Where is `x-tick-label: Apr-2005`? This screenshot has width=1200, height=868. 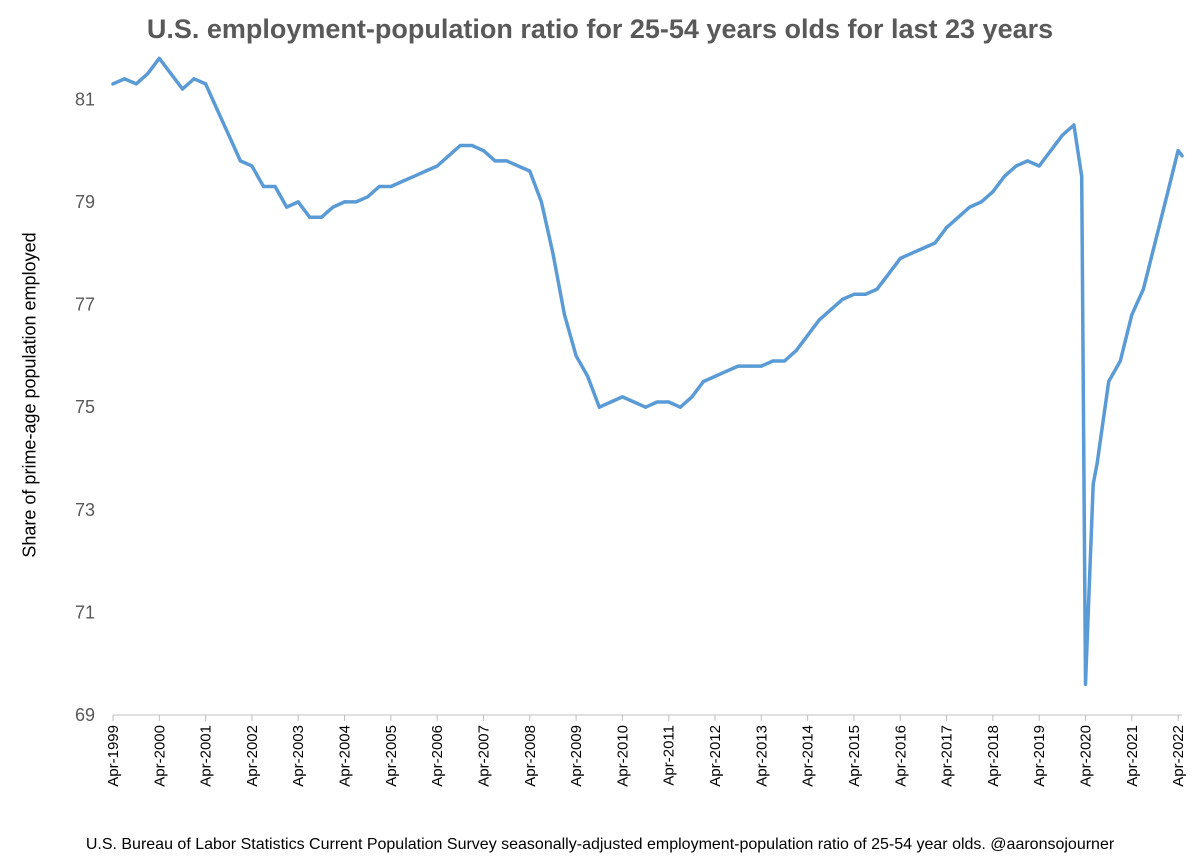 x-tick-label: Apr-2005 is located at coordinates (391, 756).